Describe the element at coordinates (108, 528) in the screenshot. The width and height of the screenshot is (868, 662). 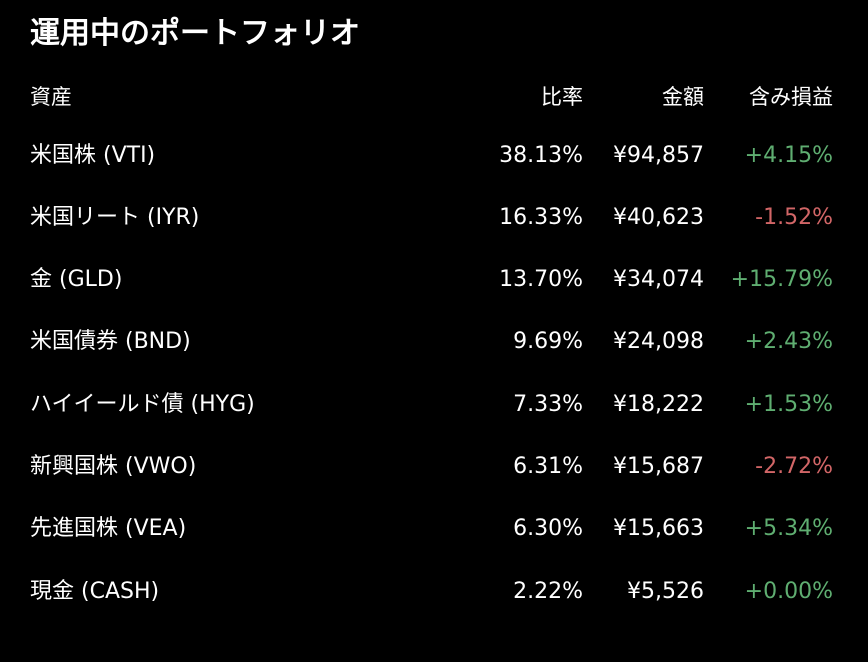
I see `asset-name: 先進国株 (VEA)` at that location.